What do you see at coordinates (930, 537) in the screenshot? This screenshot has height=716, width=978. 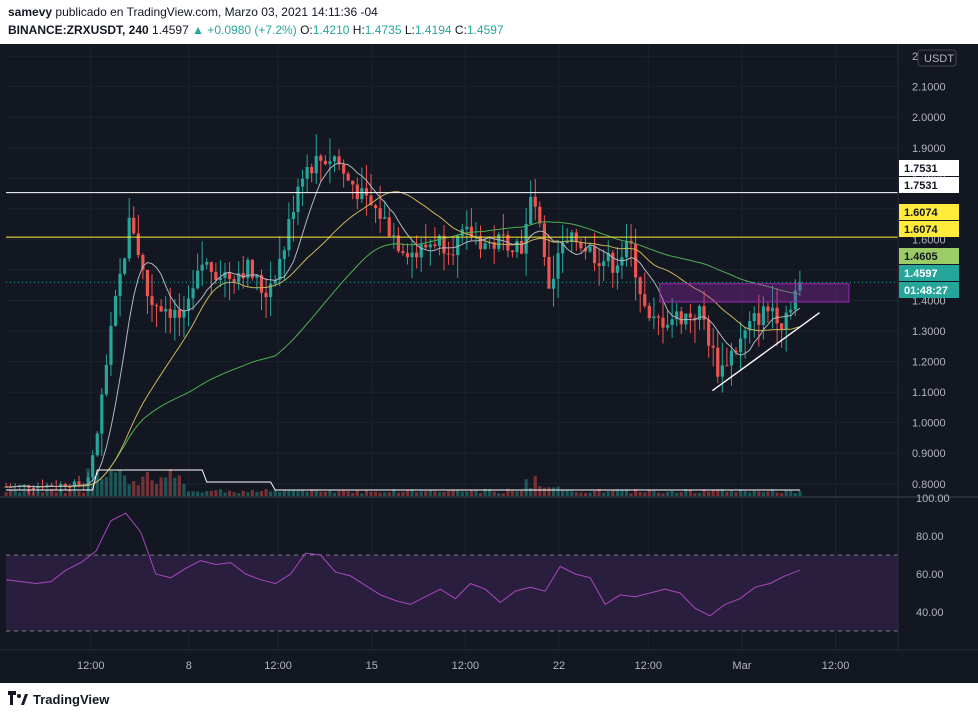 I see `rsi-tick-label: 80.00` at bounding box center [930, 537].